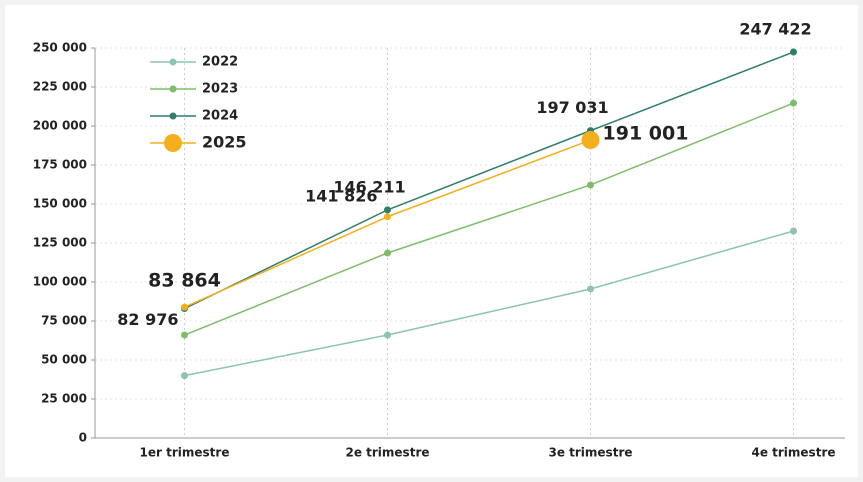  What do you see at coordinates (341, 195) in the screenshot?
I see `data-label: 141 826` at bounding box center [341, 195].